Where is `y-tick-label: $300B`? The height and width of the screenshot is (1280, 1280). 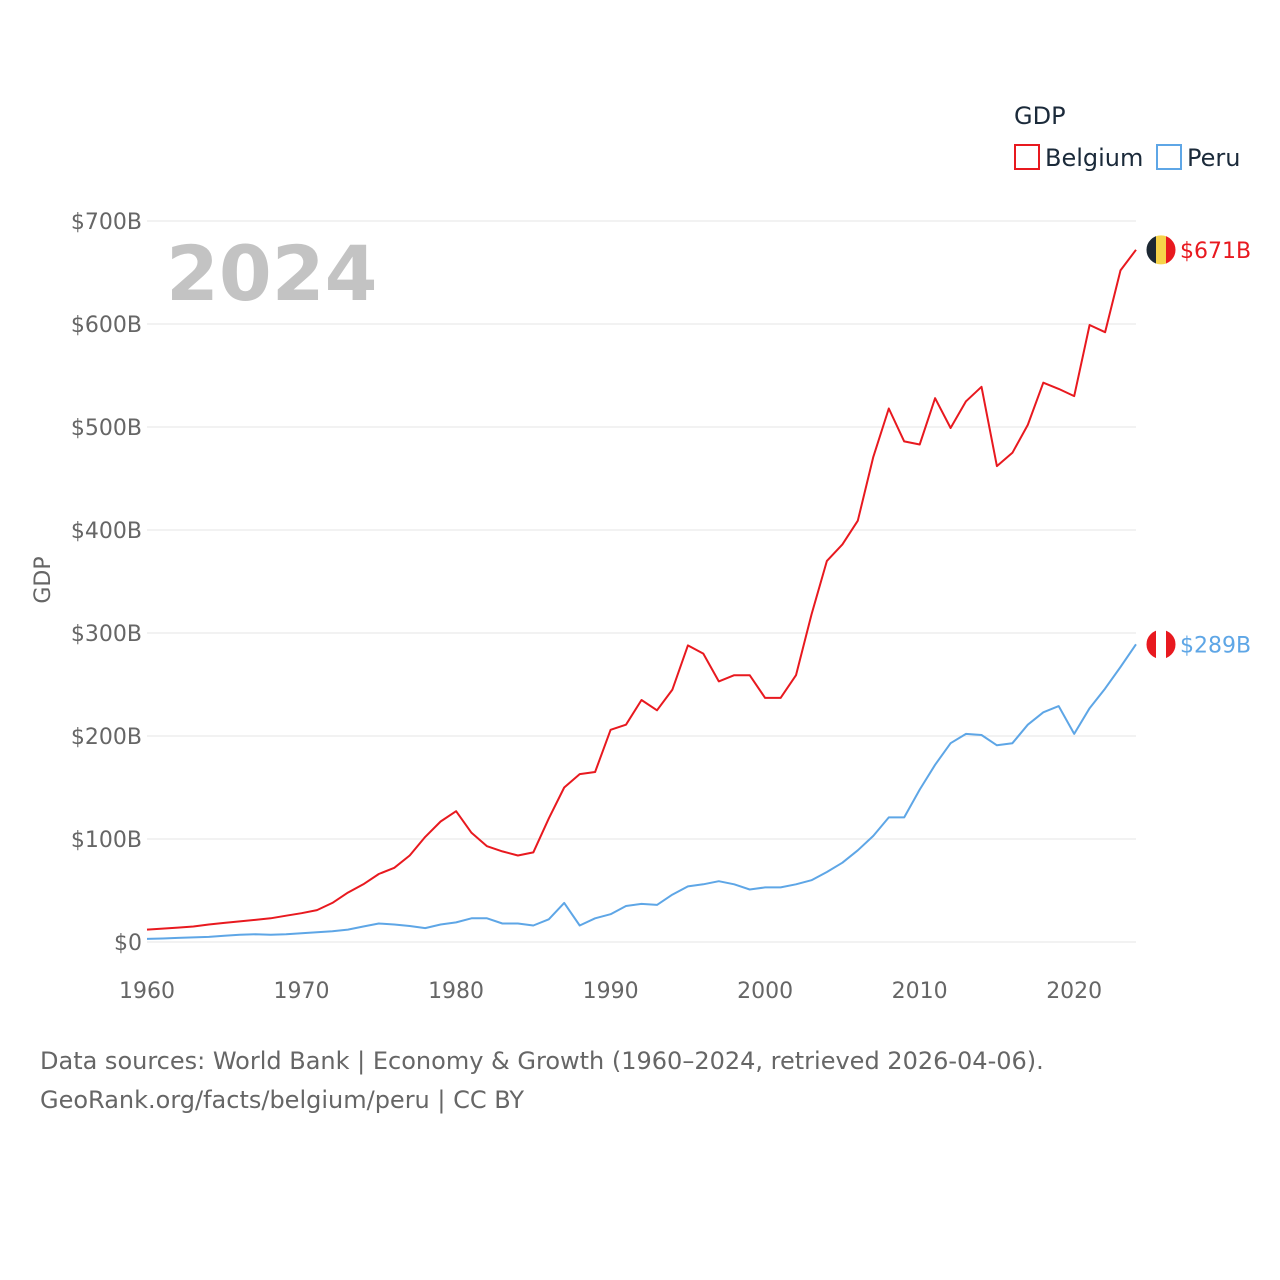
y-tick-label: $300B is located at coordinates (106, 634).